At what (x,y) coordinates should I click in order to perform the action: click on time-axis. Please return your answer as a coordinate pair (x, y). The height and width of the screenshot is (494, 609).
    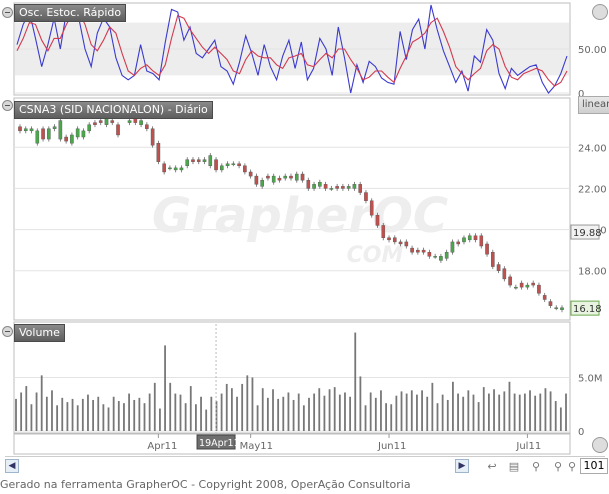
    Looking at the image, I should click on (292, 444).